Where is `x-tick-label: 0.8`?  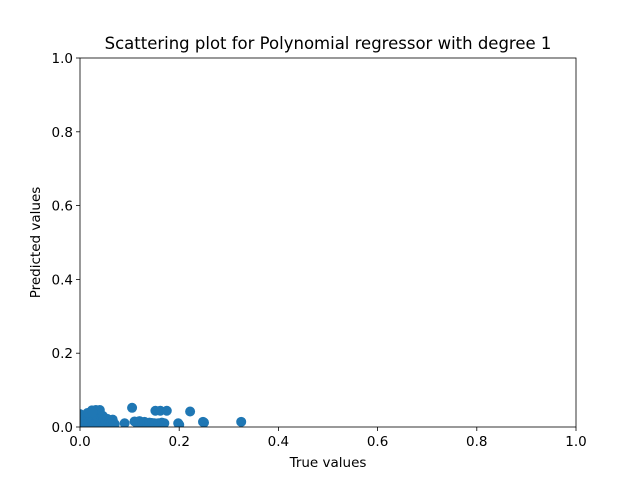
x-tick-label: 0.8 is located at coordinates (476, 442).